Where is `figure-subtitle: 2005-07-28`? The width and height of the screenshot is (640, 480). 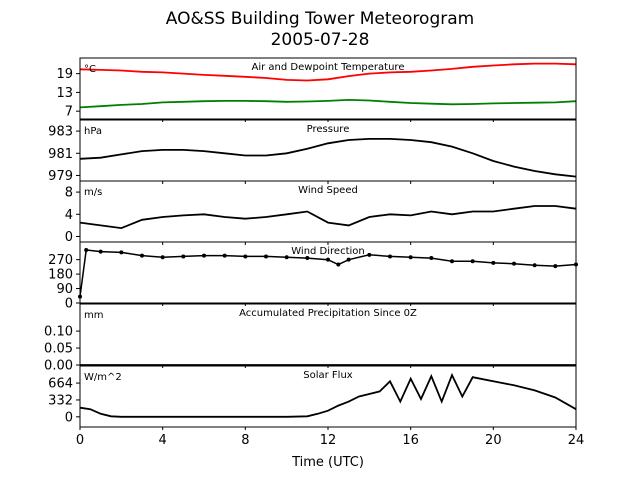 figure-subtitle: 2005-07-28 is located at coordinates (320, 40).